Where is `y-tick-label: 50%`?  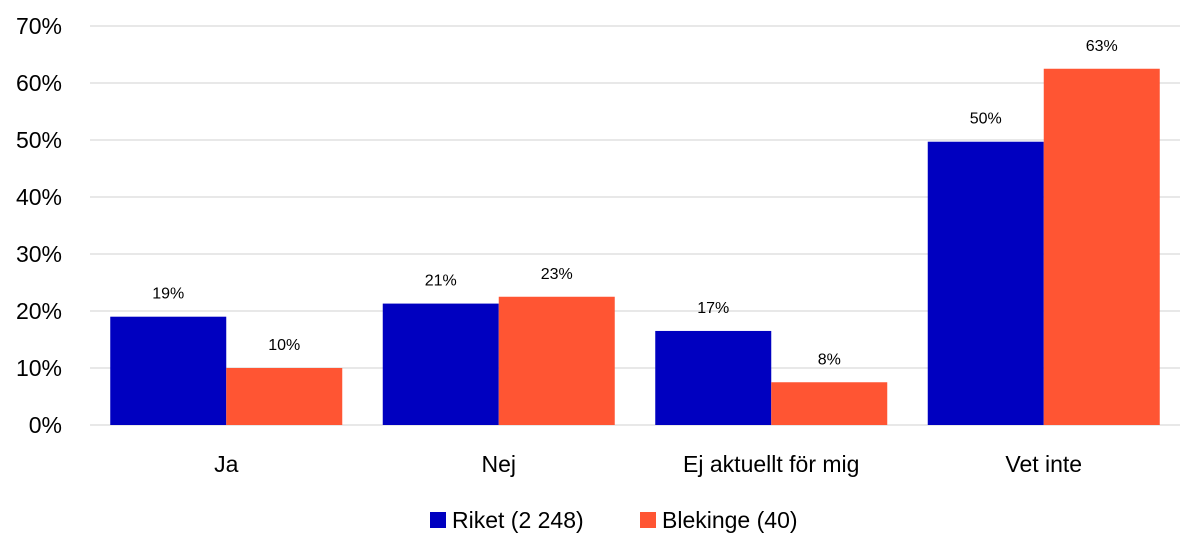
y-tick-label: 50% is located at coordinates (39, 140).